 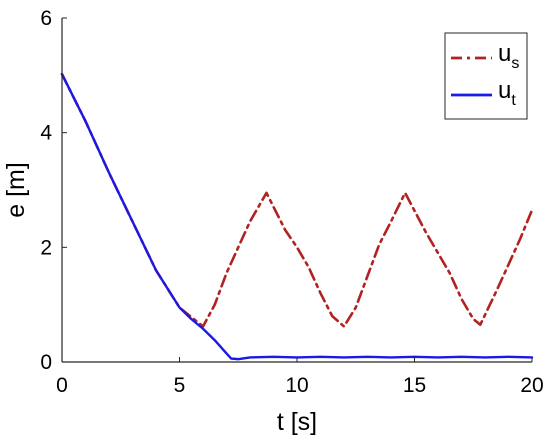 I want to click on y-tick-label: 6, so click(x=46, y=18).